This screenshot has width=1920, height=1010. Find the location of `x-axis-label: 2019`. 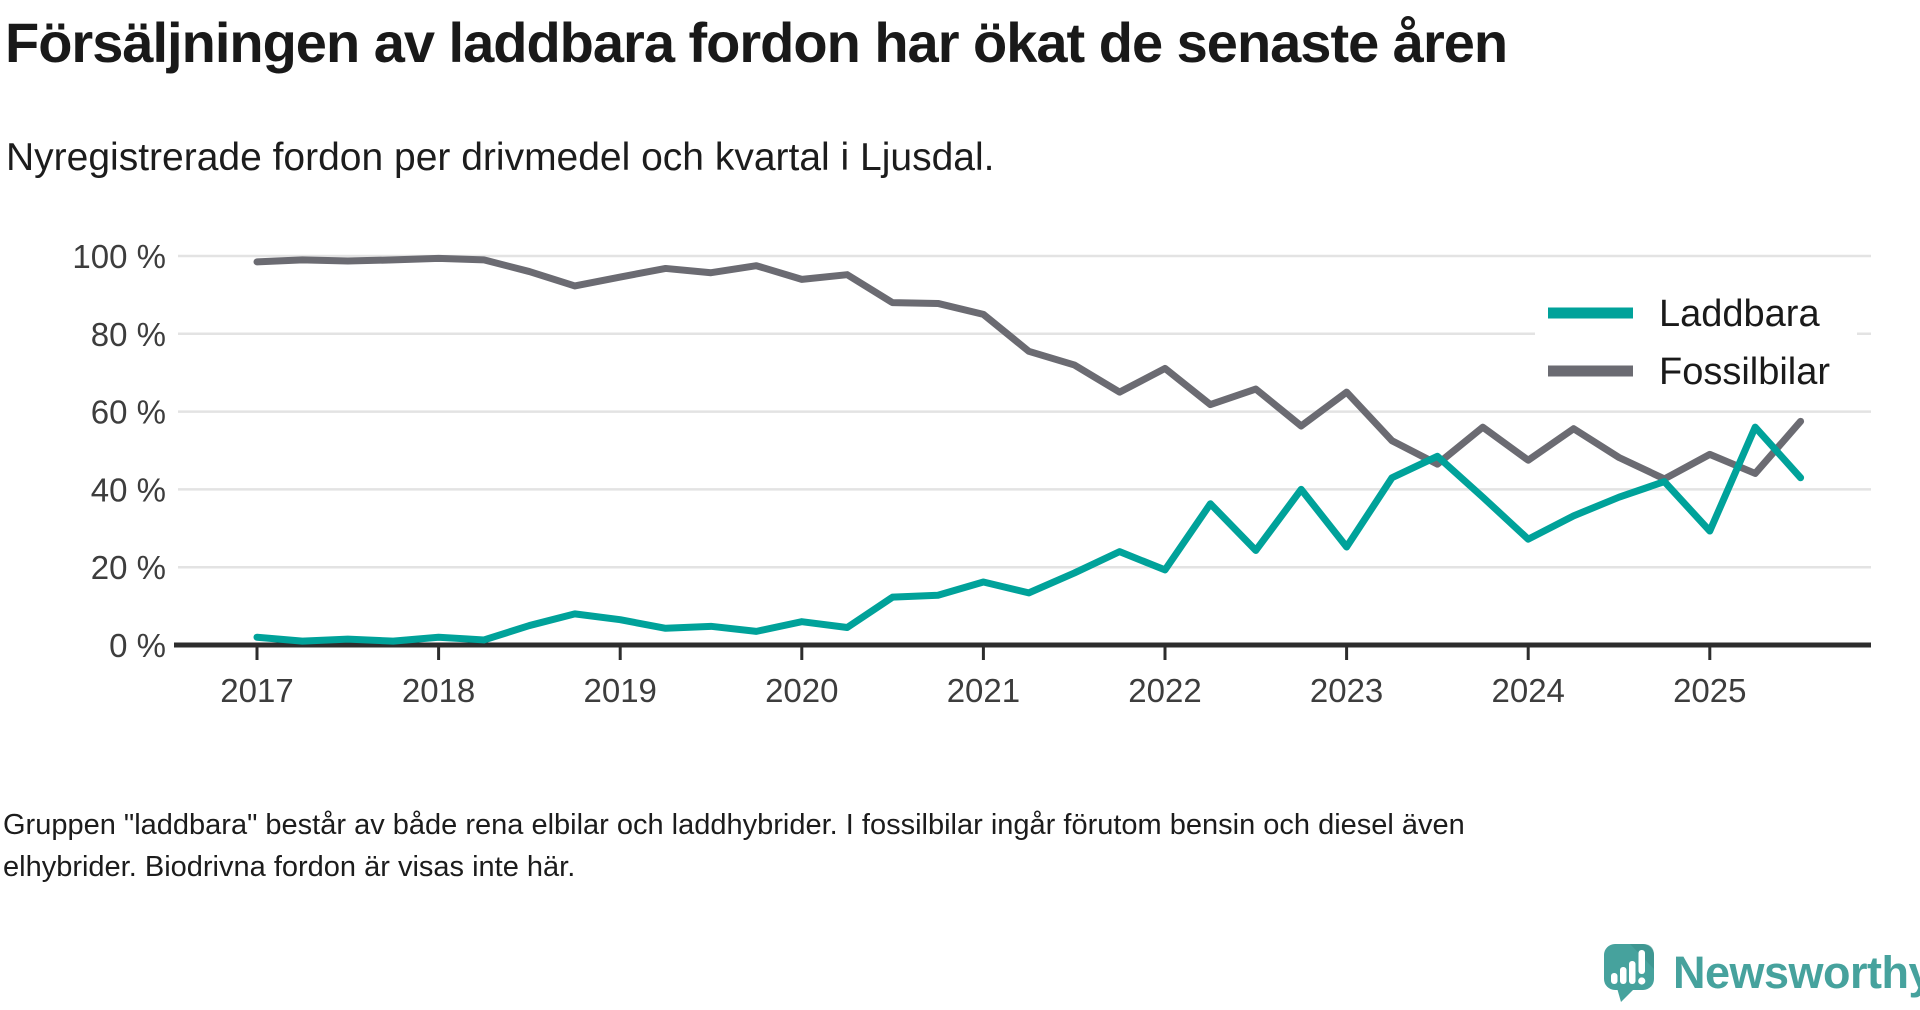

x-axis-label: 2019 is located at coordinates (619, 690).